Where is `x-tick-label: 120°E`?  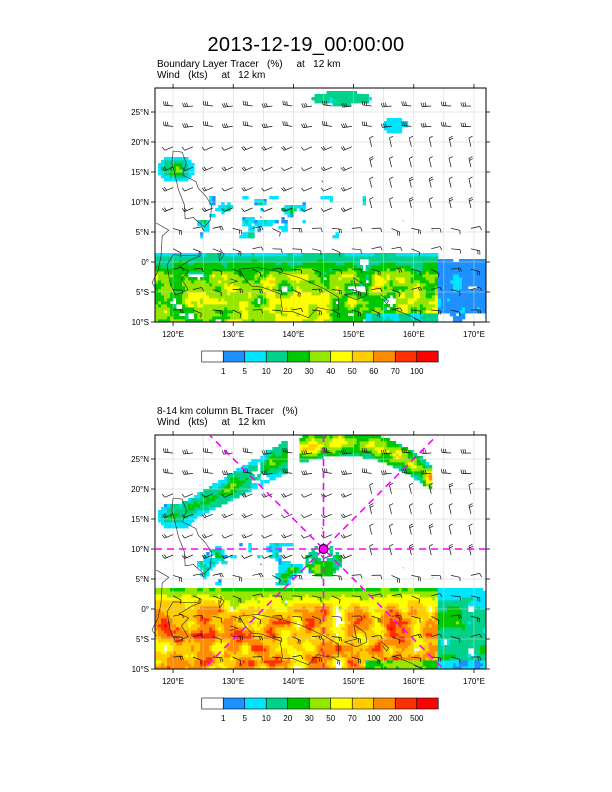 x-tick-label: 120°E is located at coordinates (173, 681).